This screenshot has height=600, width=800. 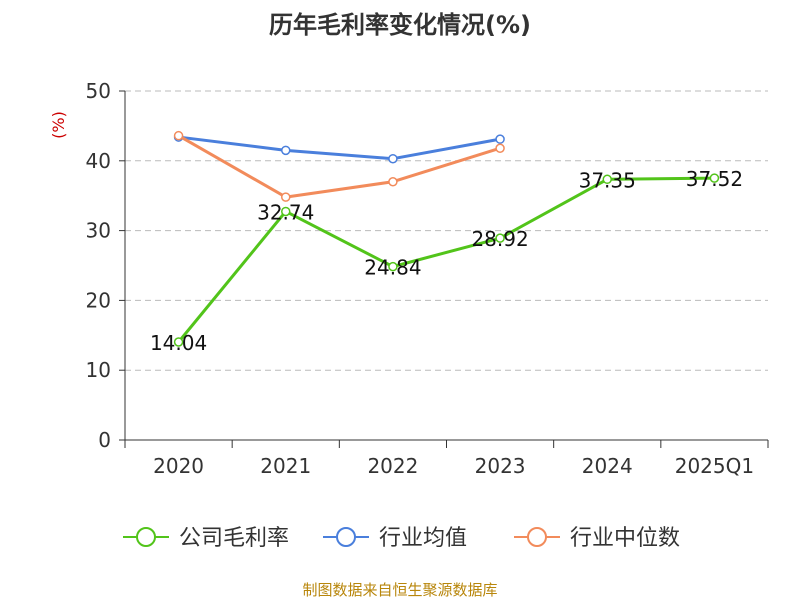 What do you see at coordinates (98, 231) in the screenshot?
I see `y-tick-label: 30` at bounding box center [98, 231].